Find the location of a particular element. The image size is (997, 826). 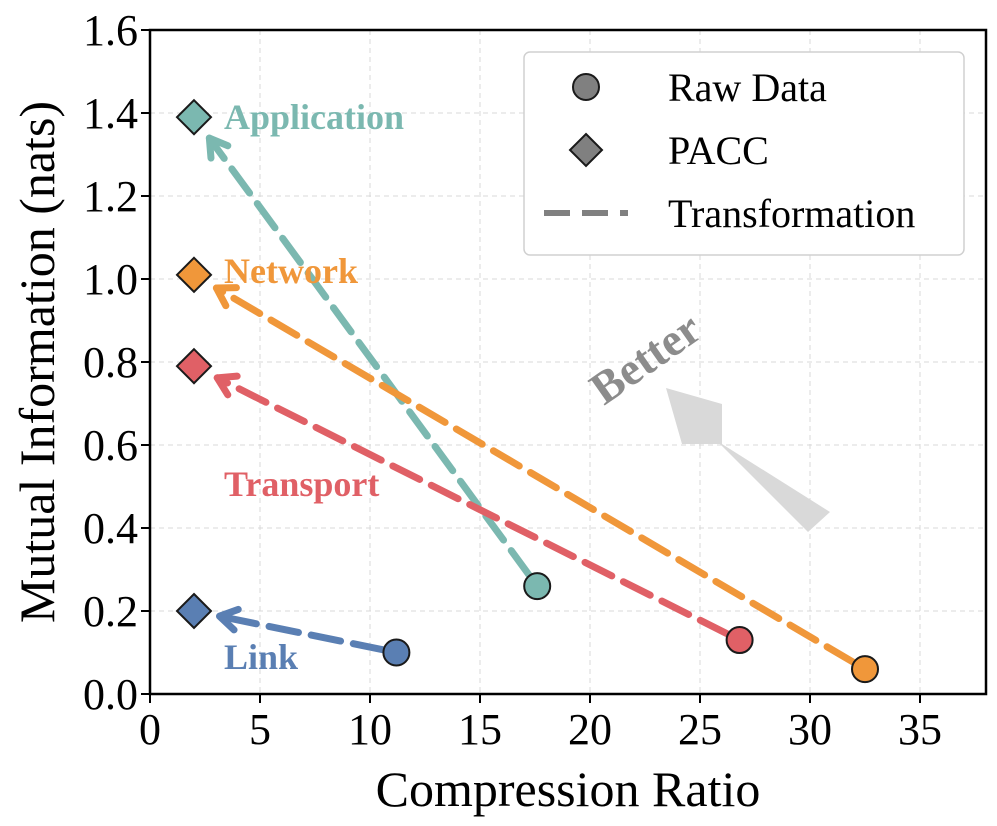

x-tick-label: 0 is located at coordinates (150, 729).